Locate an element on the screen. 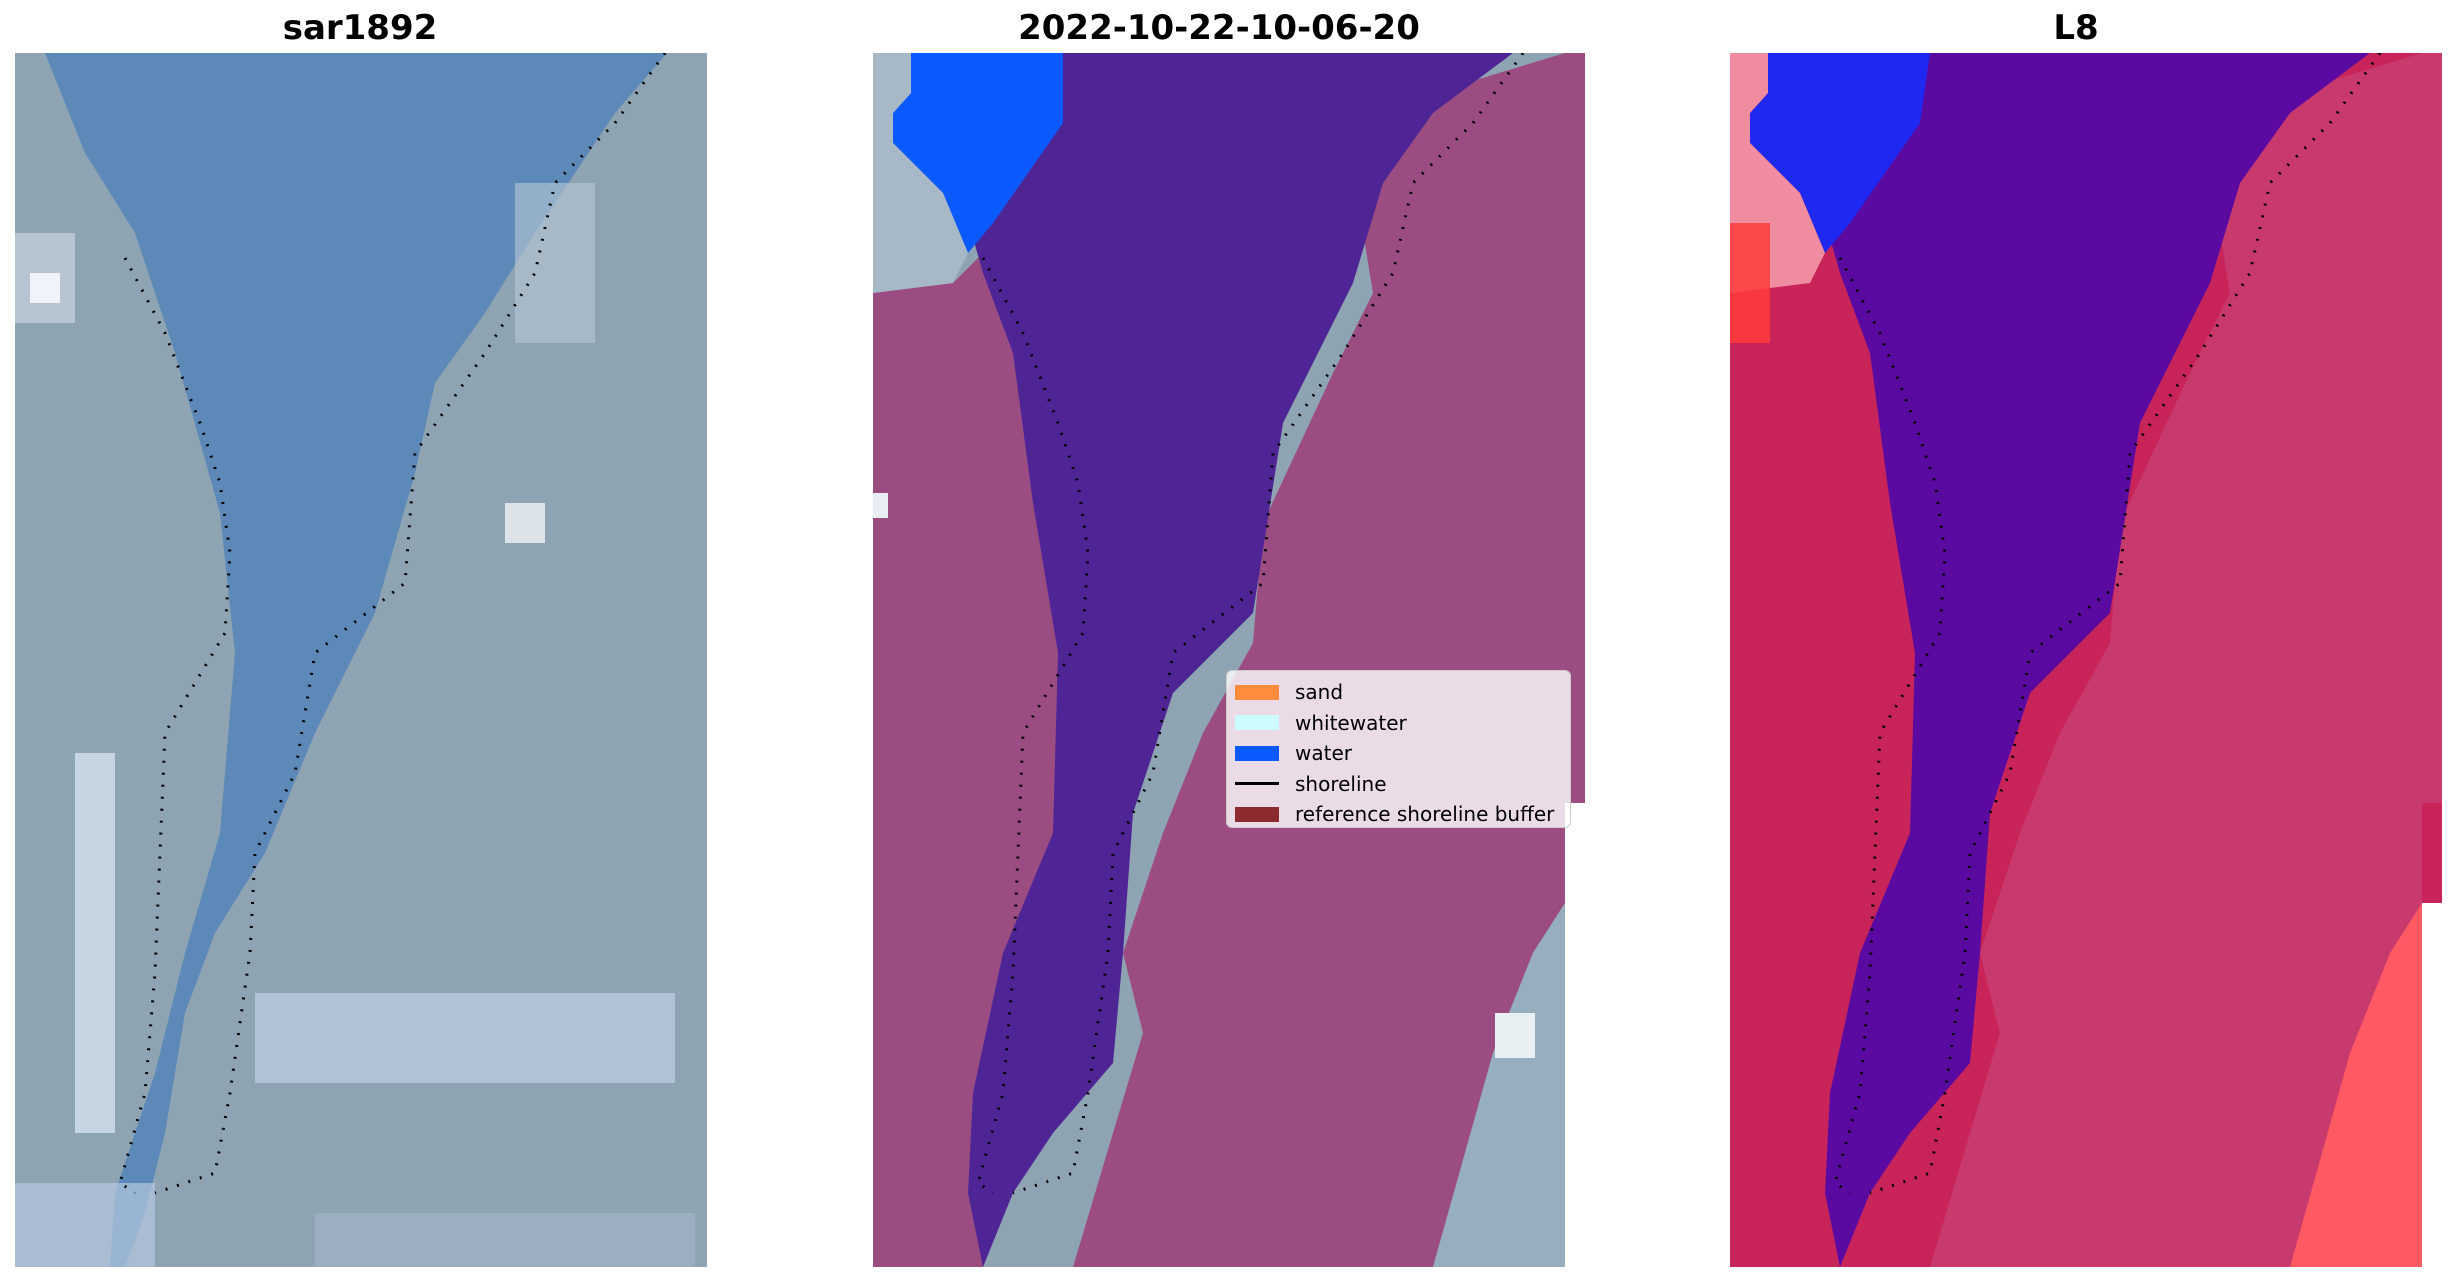 The height and width of the screenshot is (1283, 2455). panel-title-classification: 2022-10-22-10-06-20 is located at coordinates (1219, 28).